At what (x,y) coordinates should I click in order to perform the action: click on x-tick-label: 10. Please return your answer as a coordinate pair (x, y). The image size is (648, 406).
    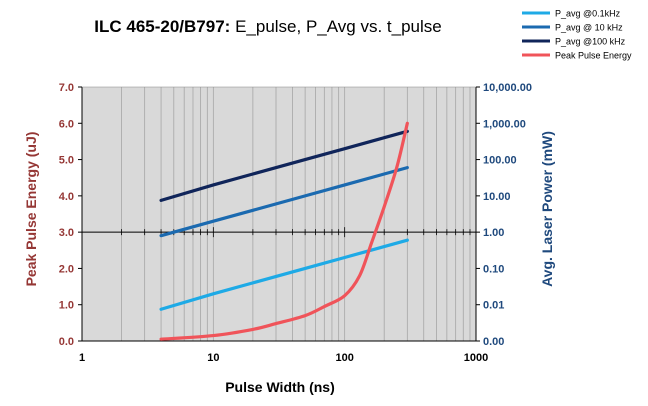
    Looking at the image, I should click on (213, 358).